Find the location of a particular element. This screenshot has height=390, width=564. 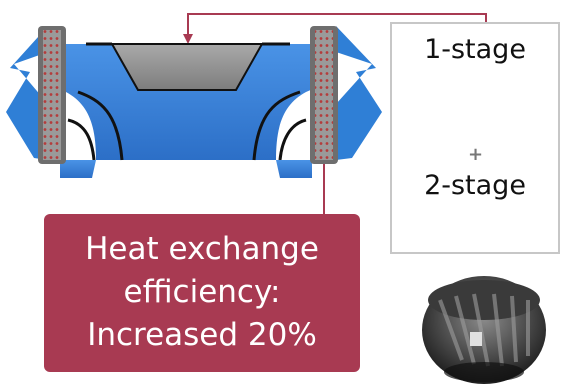

plus-sign: + is located at coordinates (476, 154).